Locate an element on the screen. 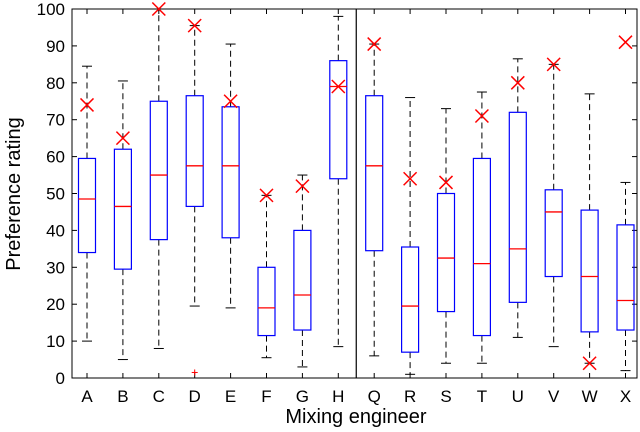  x-tick-label: S is located at coordinates (445, 396).